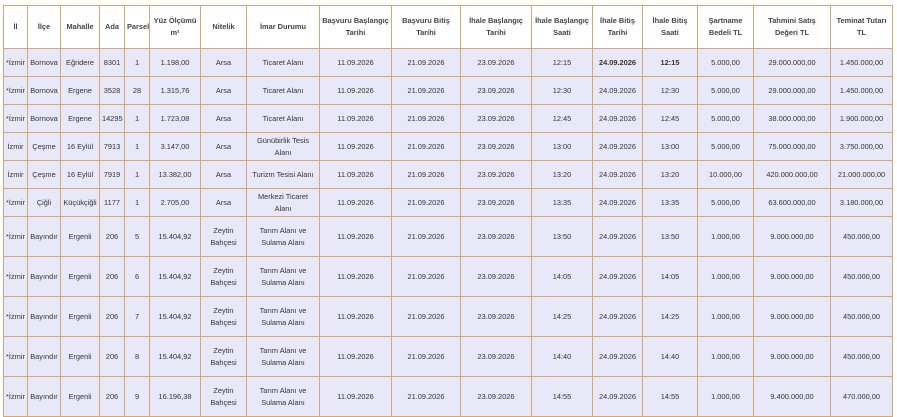 This screenshot has width=897, height=417. What do you see at coordinates (15, 27) in the screenshot?
I see `column-header: İl` at bounding box center [15, 27].